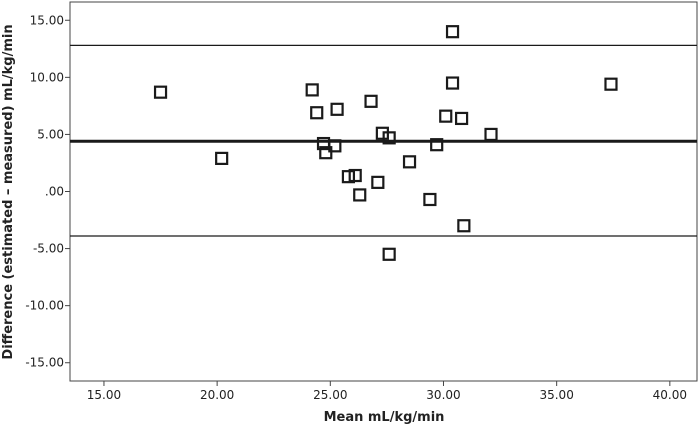 The height and width of the screenshot is (428, 700). I want to click on y-tick-label: 15.00, so click(47, 20).